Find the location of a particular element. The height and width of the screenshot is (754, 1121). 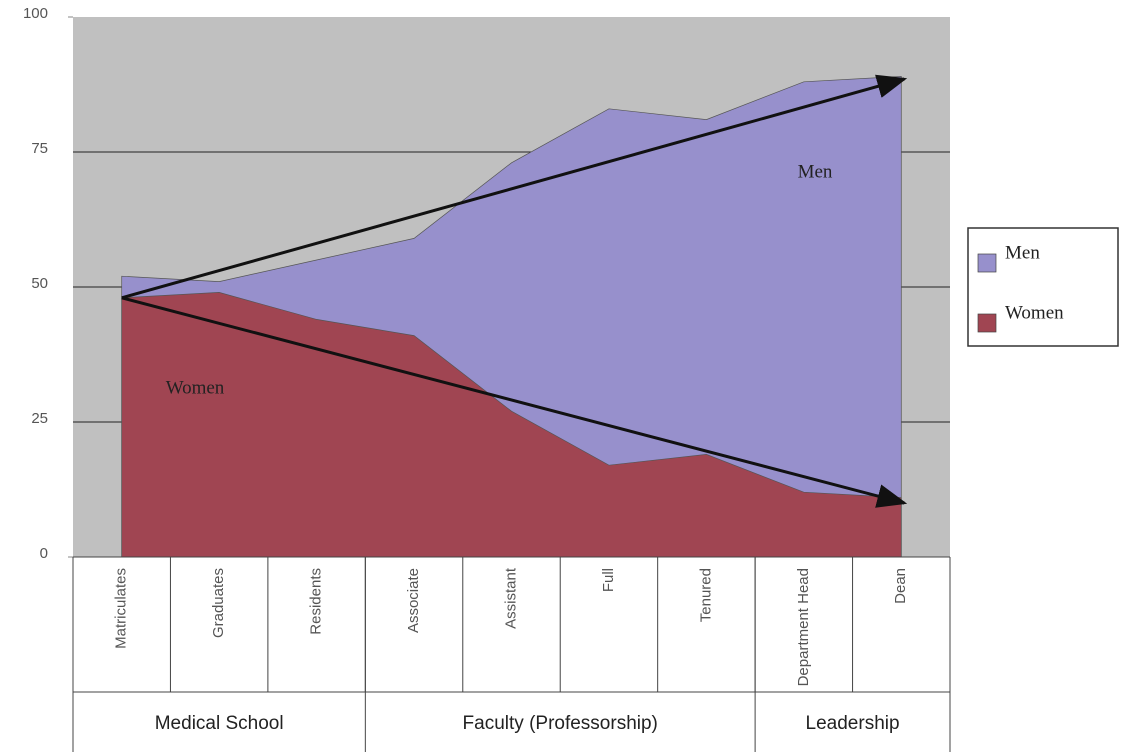

x-tick-label: Associate is located at coordinates (413, 600).